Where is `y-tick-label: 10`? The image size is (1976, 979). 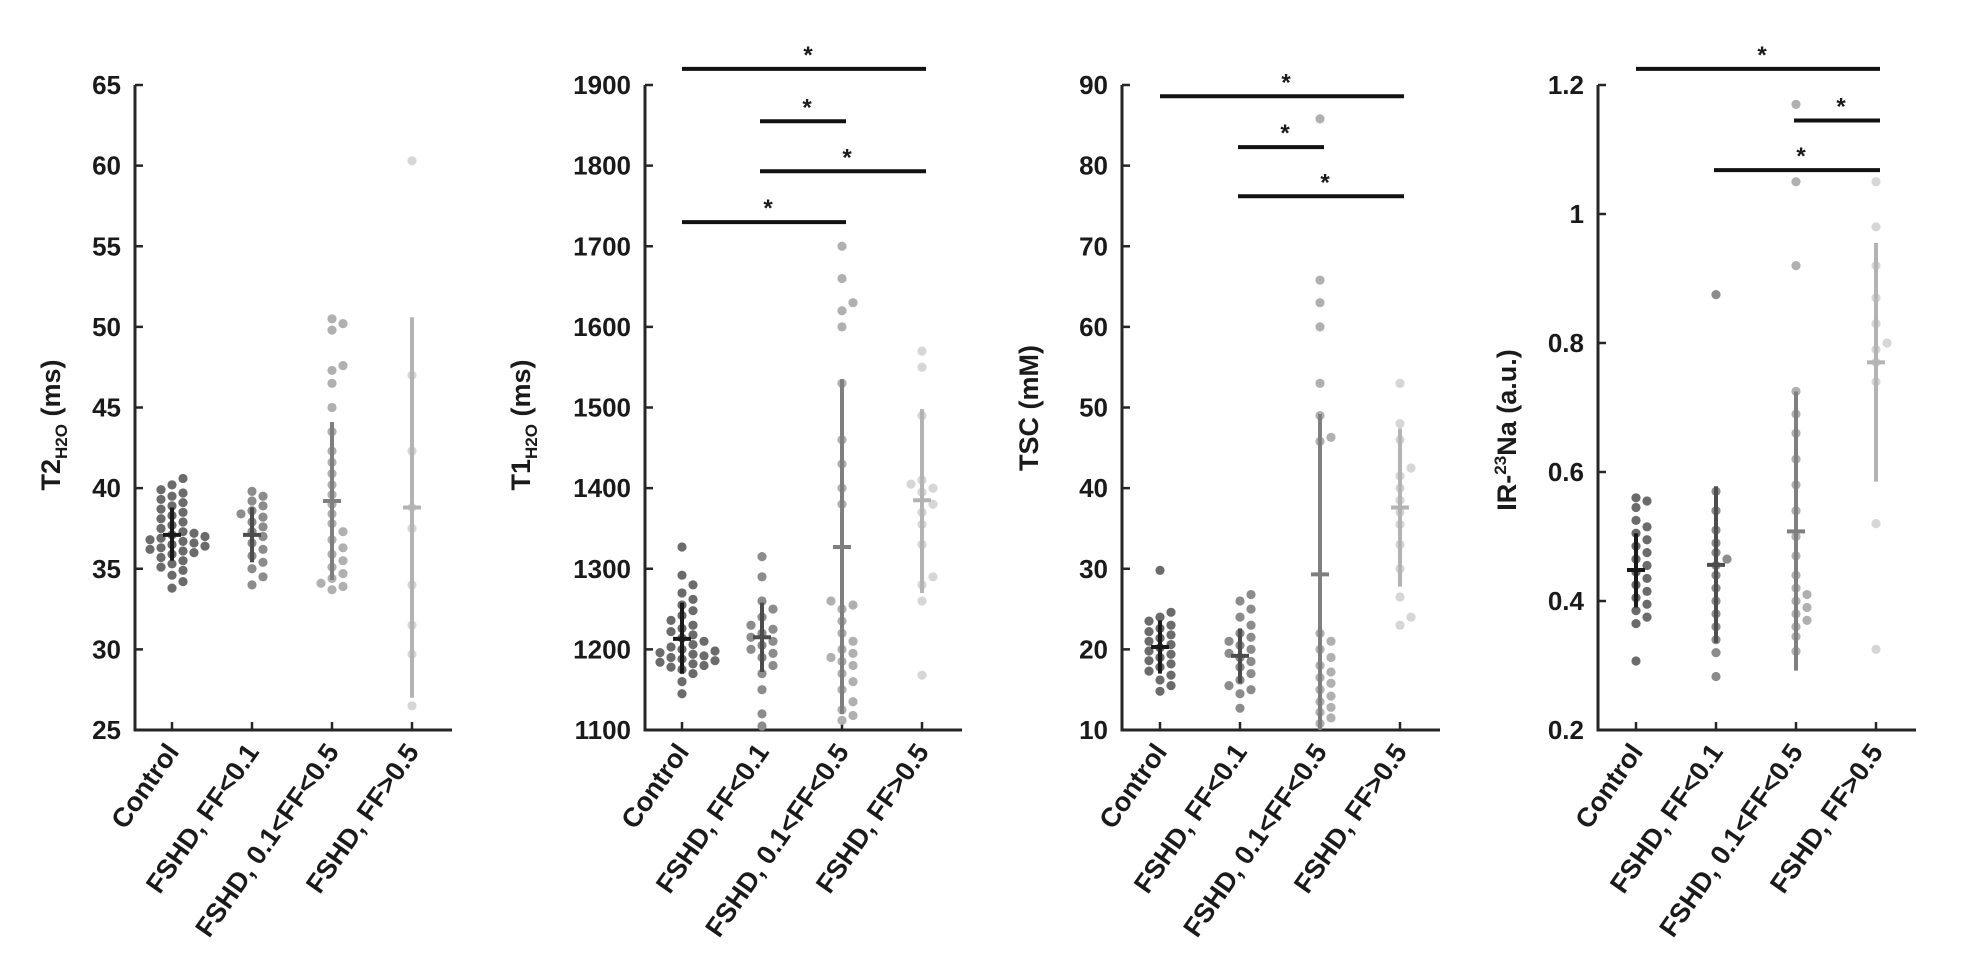
y-tick-label: 10 is located at coordinates (1093, 730).